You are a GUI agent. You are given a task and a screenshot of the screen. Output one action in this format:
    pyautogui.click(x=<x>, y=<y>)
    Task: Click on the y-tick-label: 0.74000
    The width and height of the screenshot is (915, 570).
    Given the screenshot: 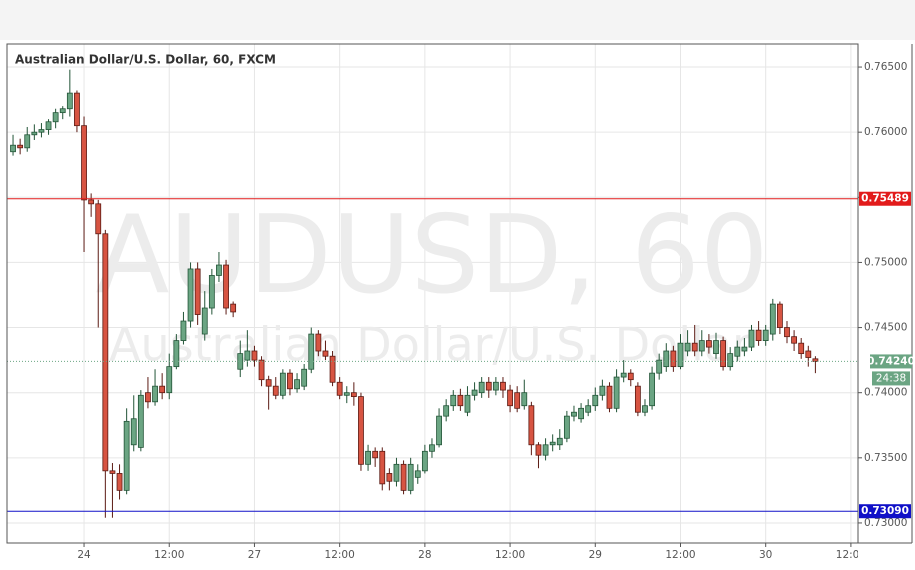 What is the action you would take?
    pyautogui.click(x=885, y=393)
    